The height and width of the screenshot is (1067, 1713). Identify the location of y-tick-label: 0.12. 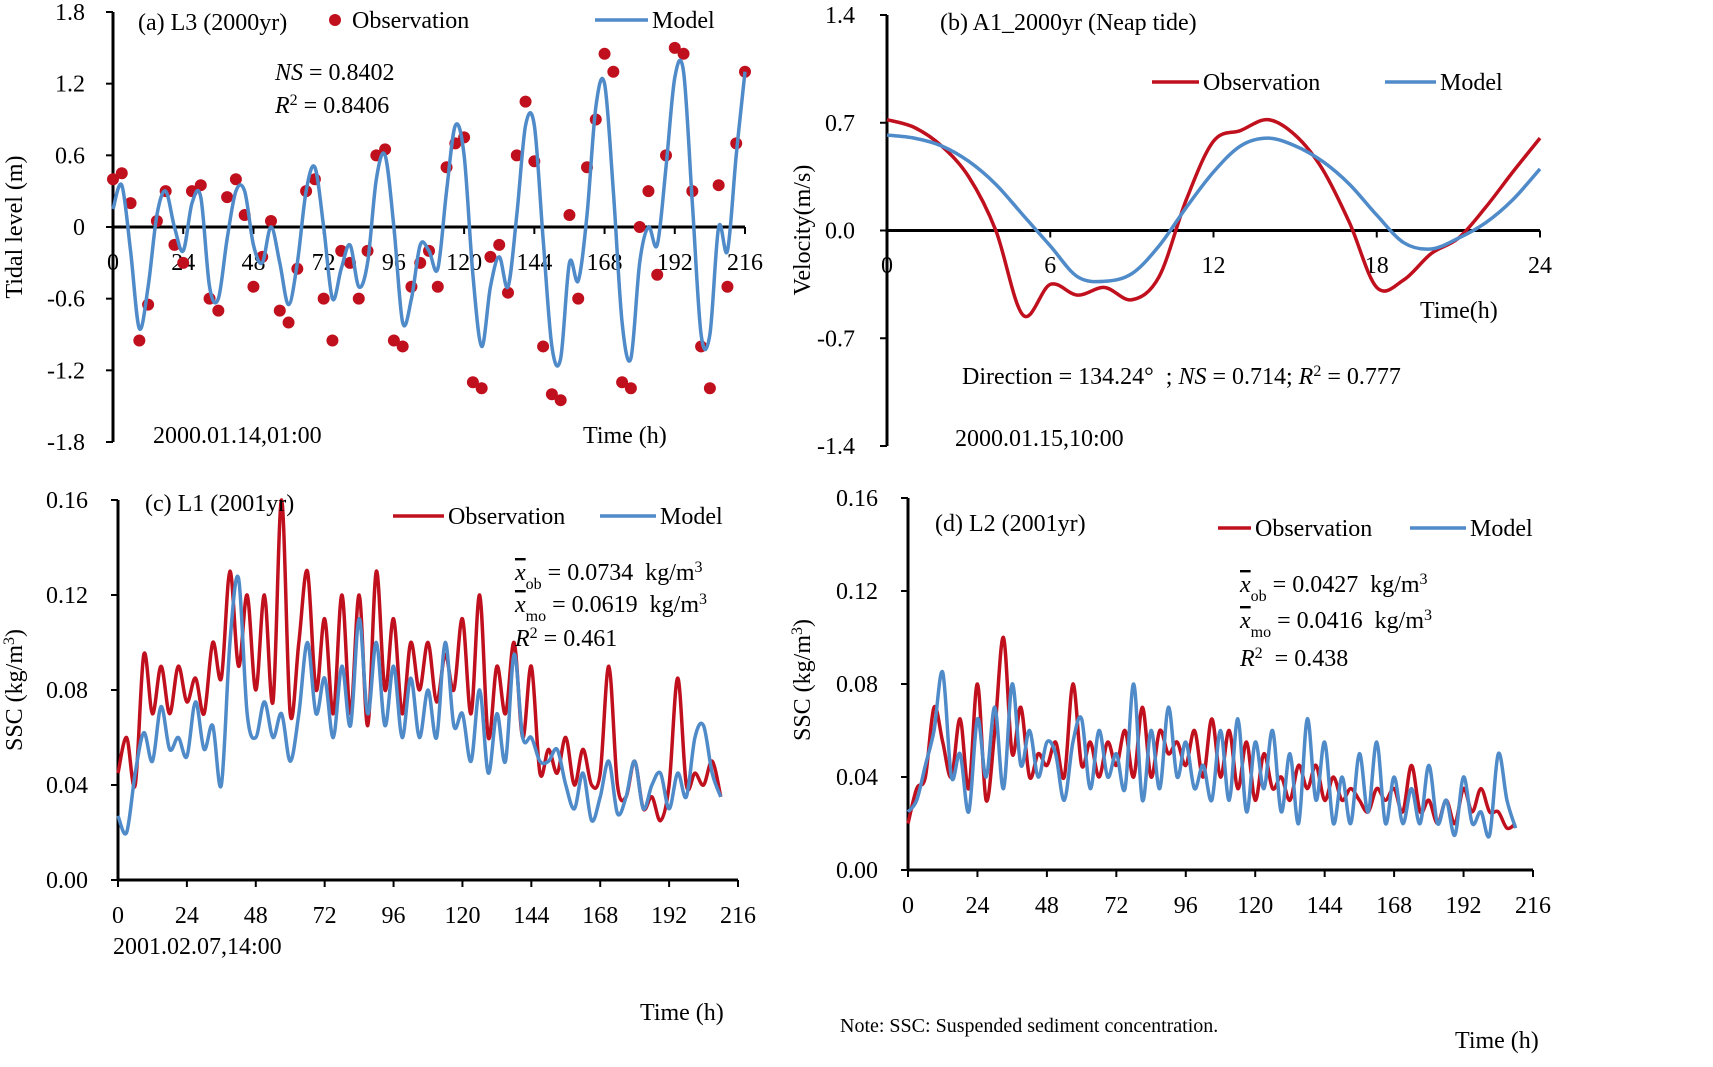
(857, 592).